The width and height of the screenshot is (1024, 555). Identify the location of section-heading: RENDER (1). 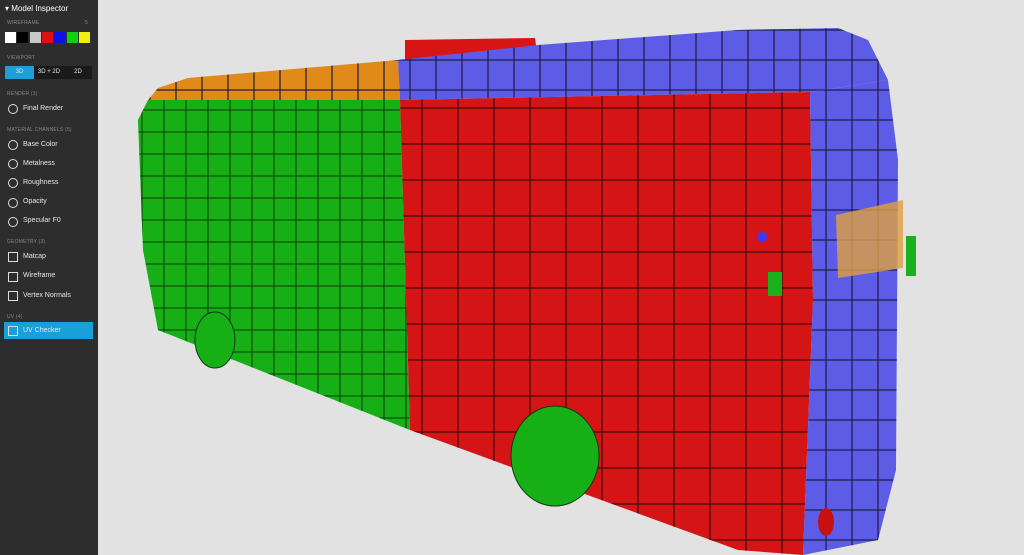
(22, 94).